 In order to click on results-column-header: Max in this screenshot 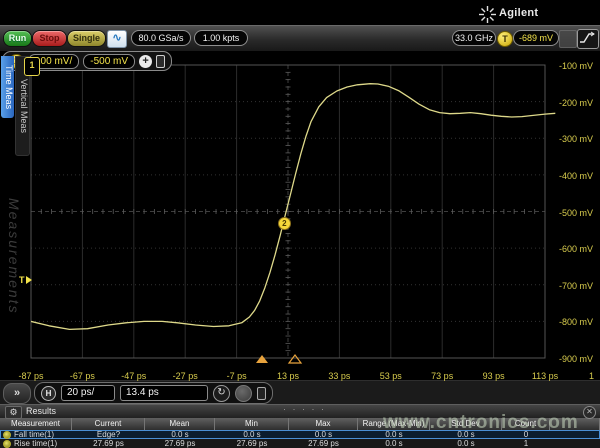, I will do `click(323, 424)`.